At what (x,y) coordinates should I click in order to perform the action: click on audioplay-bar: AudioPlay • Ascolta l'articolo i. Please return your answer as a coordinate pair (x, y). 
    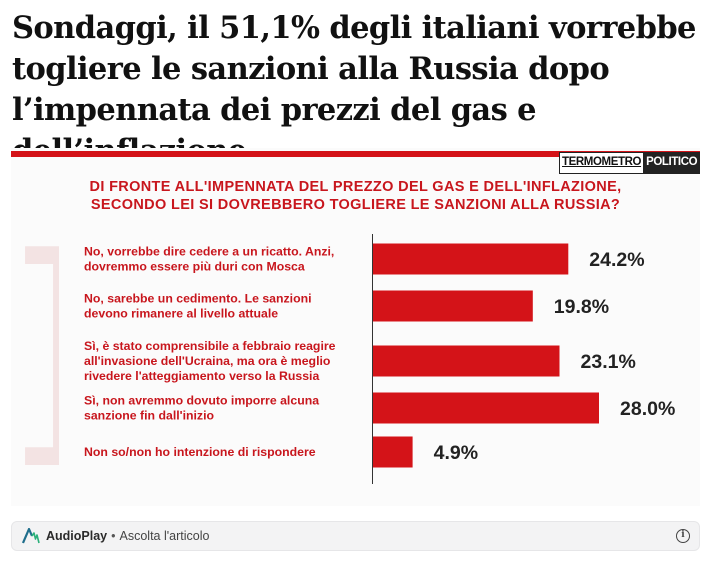
    Looking at the image, I should click on (355, 536).